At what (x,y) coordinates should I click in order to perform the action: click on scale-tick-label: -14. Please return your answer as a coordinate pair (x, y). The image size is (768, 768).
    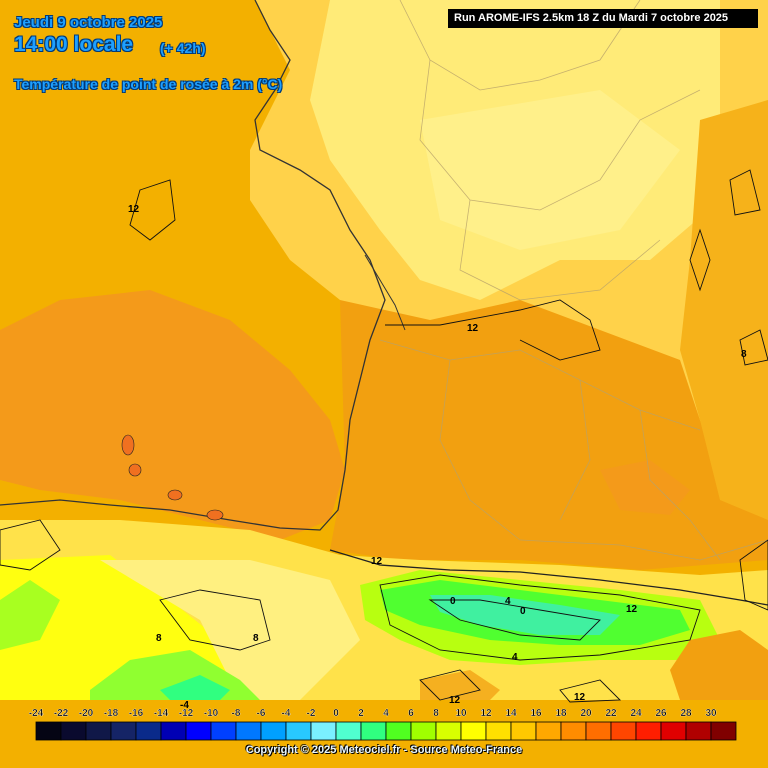
    Looking at the image, I should click on (161, 713).